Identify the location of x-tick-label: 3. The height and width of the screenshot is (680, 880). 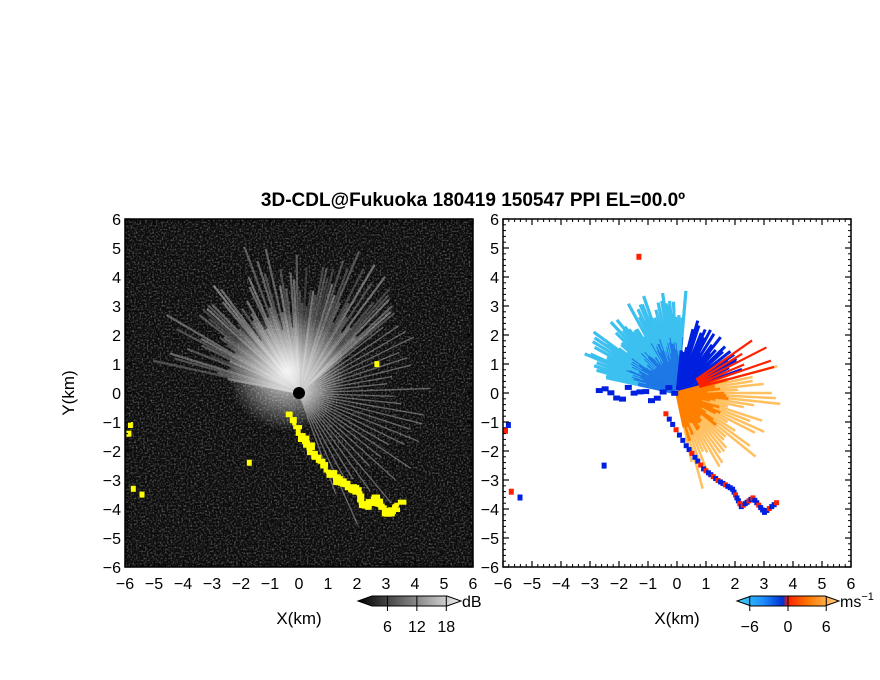
(764, 584).